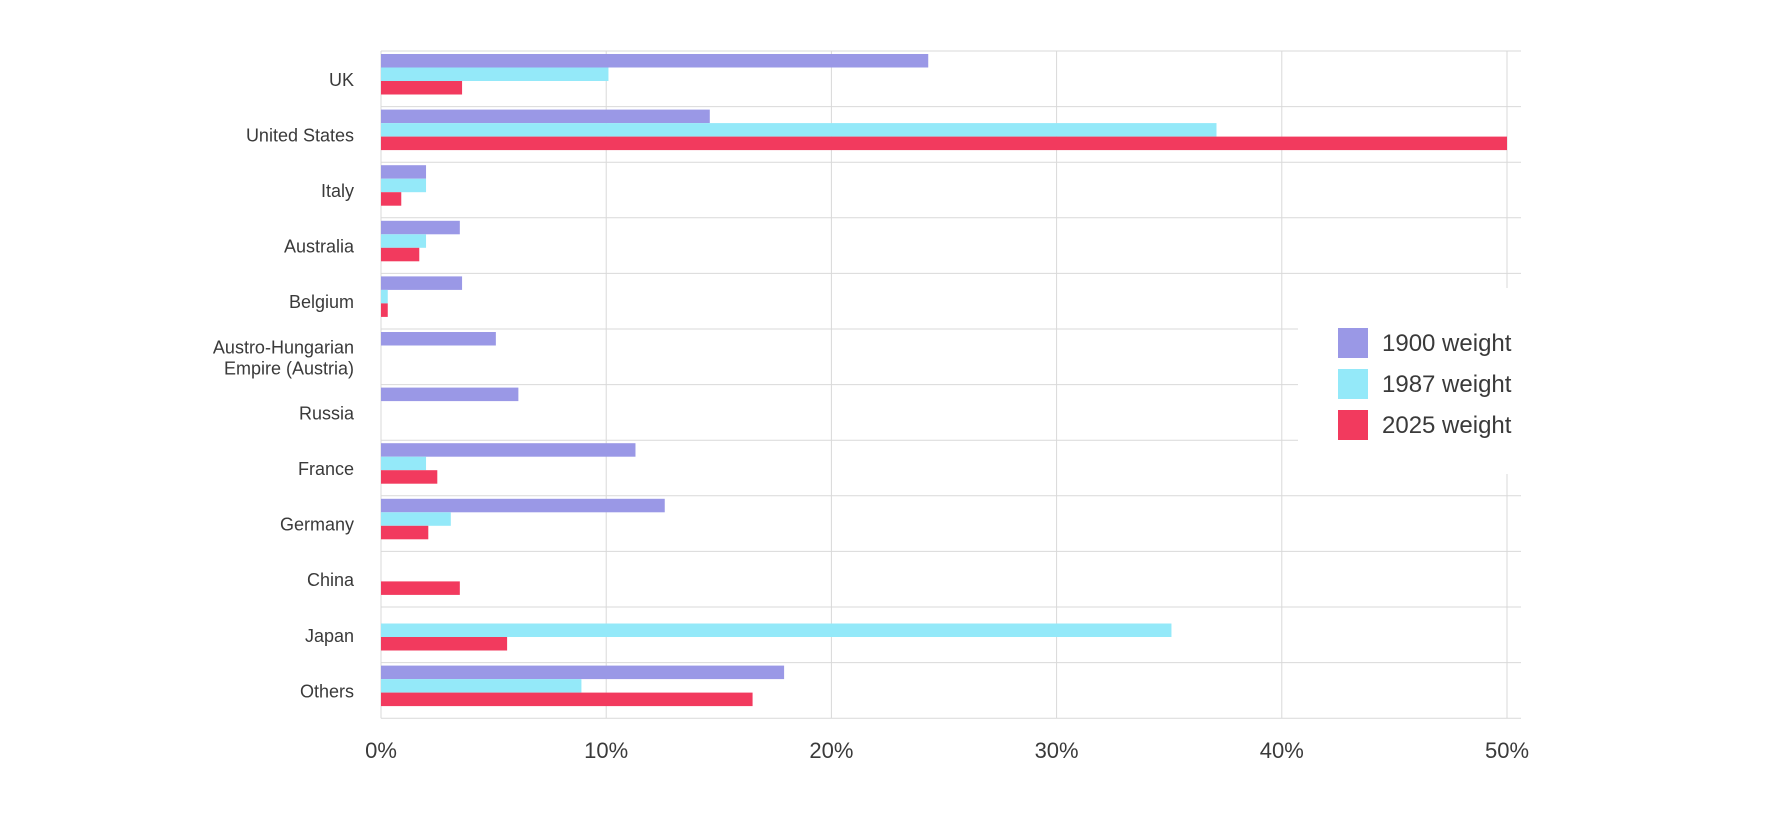 This screenshot has height=817, width=1767. I want to click on x-axis-ticks: 0% 10% 20% 30% 40% 50%, so click(947, 750).